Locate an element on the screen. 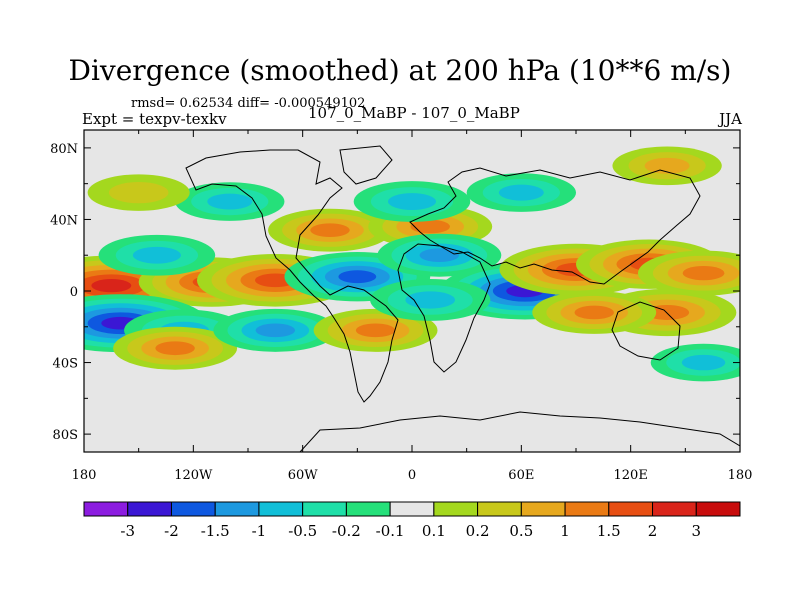 The height and width of the screenshot is (600, 800). y-tick-label: 80S is located at coordinates (65, 435).